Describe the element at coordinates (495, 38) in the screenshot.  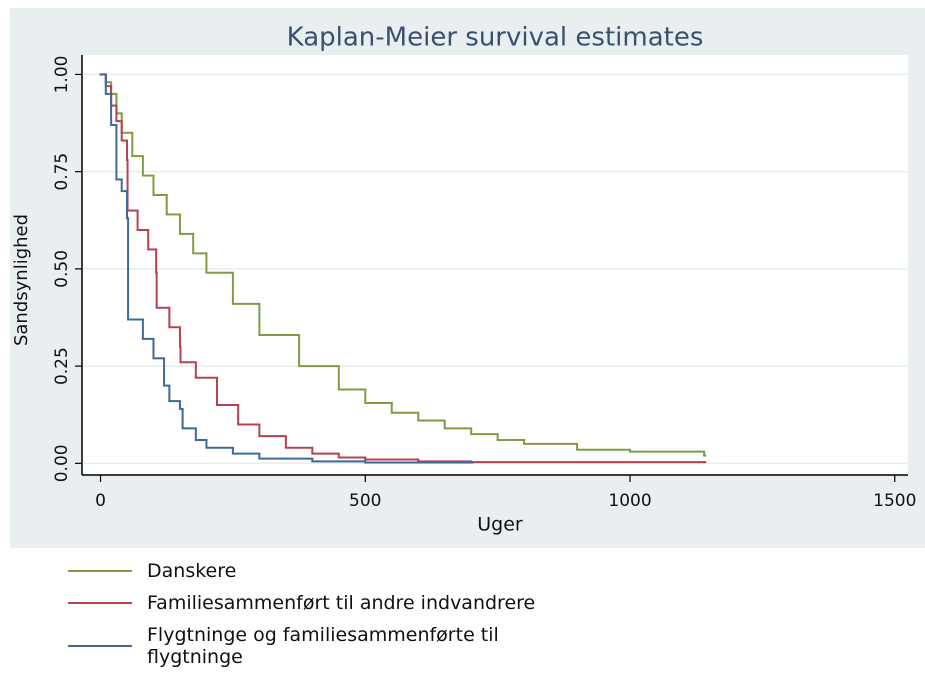
I see `chart-title: Kaplan-Meier survival estimates` at that location.